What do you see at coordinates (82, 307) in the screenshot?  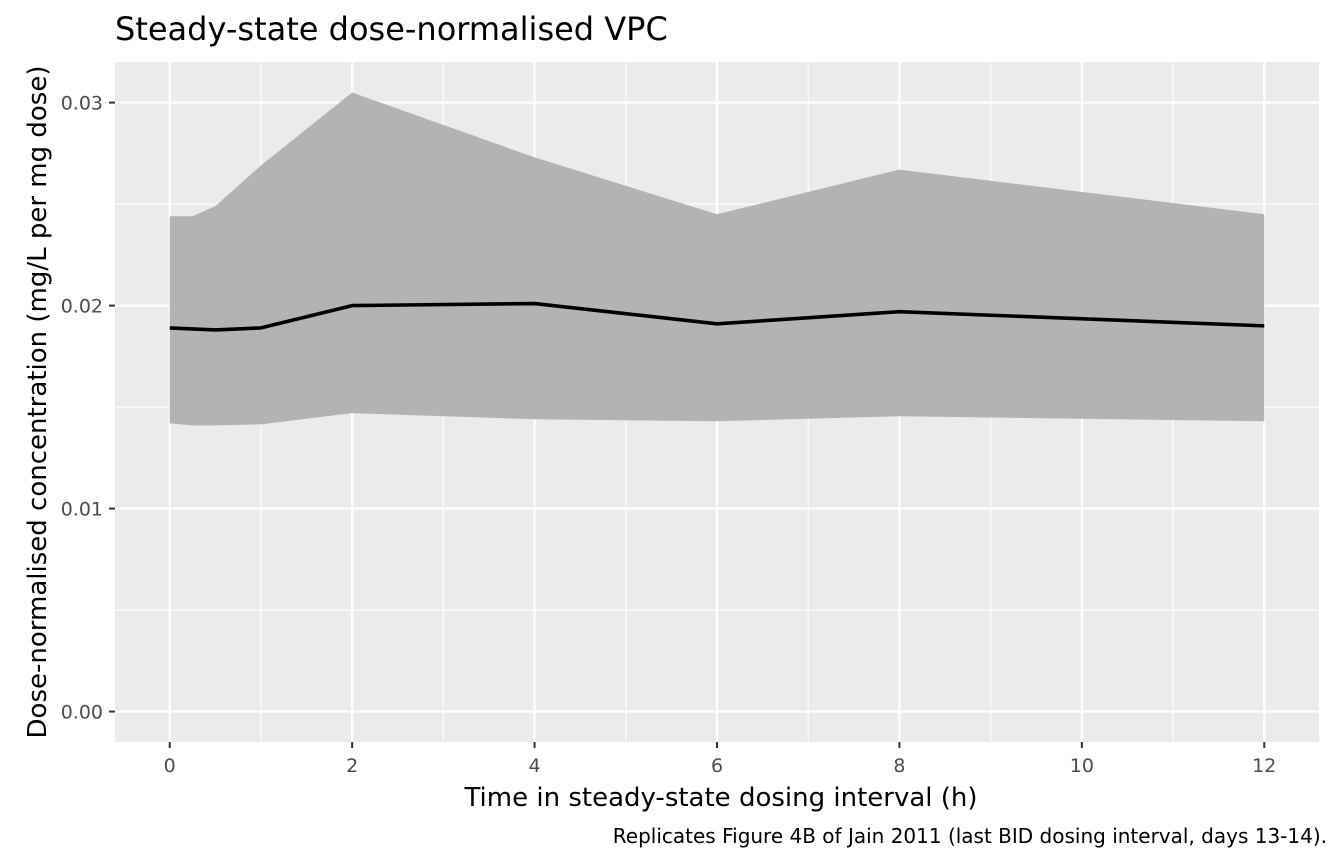 I see `y-tick-label: 0.02` at bounding box center [82, 307].